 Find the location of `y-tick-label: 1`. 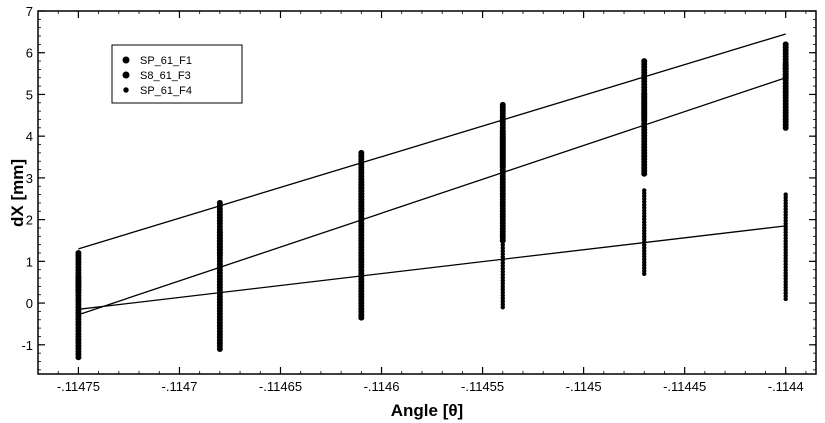

y-tick-label: 1 is located at coordinates (29, 261).